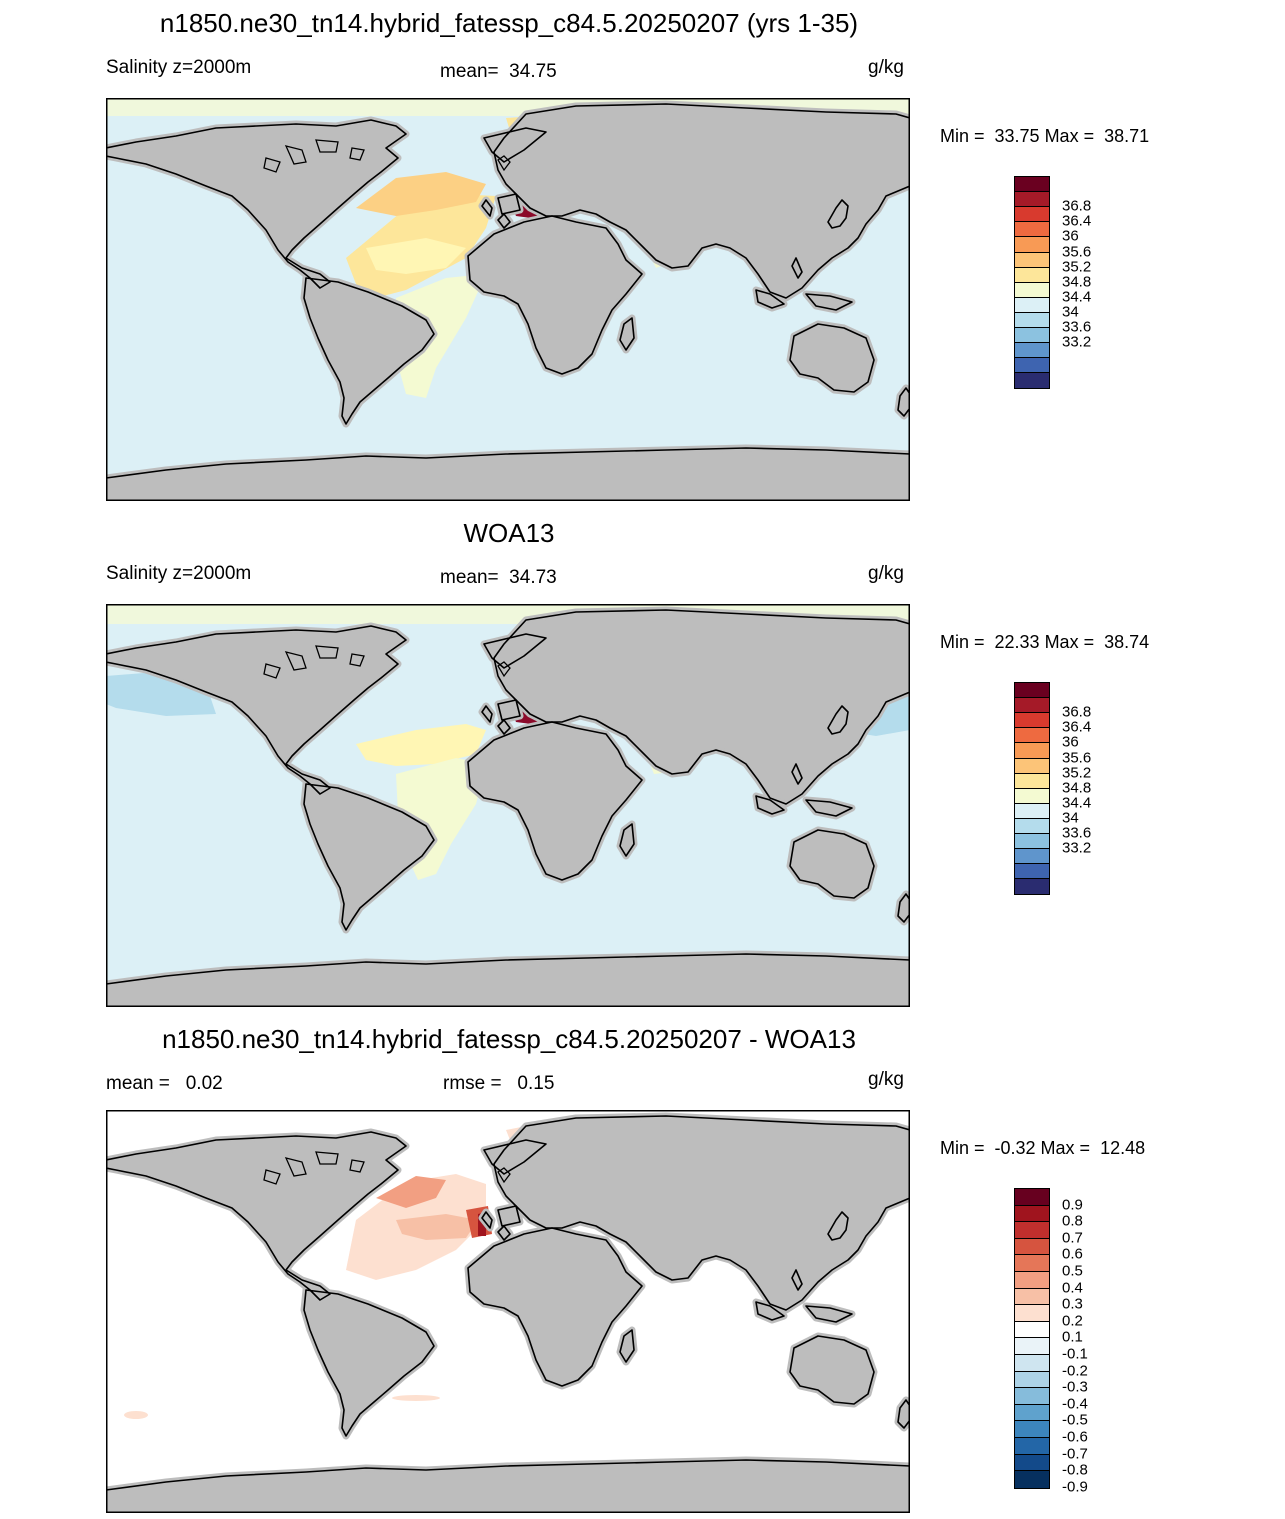 The height and width of the screenshot is (1519, 1285). I want to click on colorbar-label: 35.2, so click(1077, 267).